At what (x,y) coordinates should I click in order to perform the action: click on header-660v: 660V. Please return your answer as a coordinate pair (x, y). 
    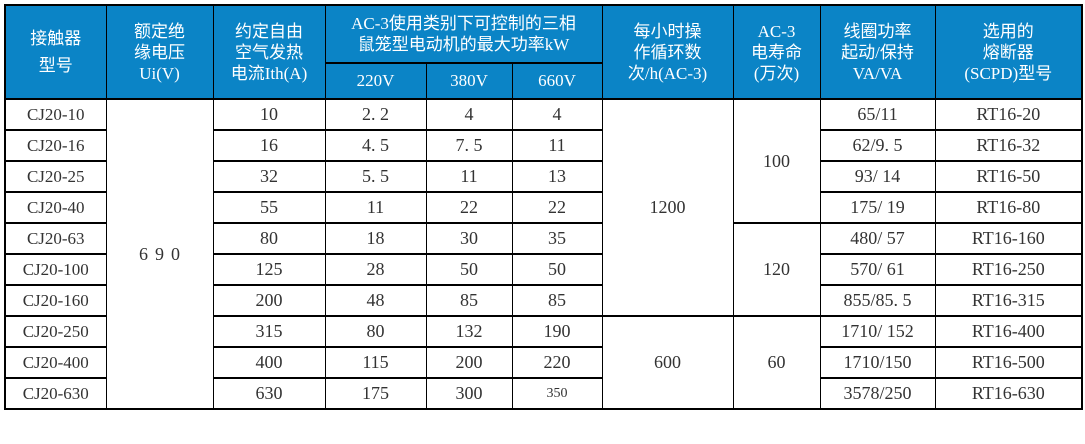
    Looking at the image, I should click on (557, 81).